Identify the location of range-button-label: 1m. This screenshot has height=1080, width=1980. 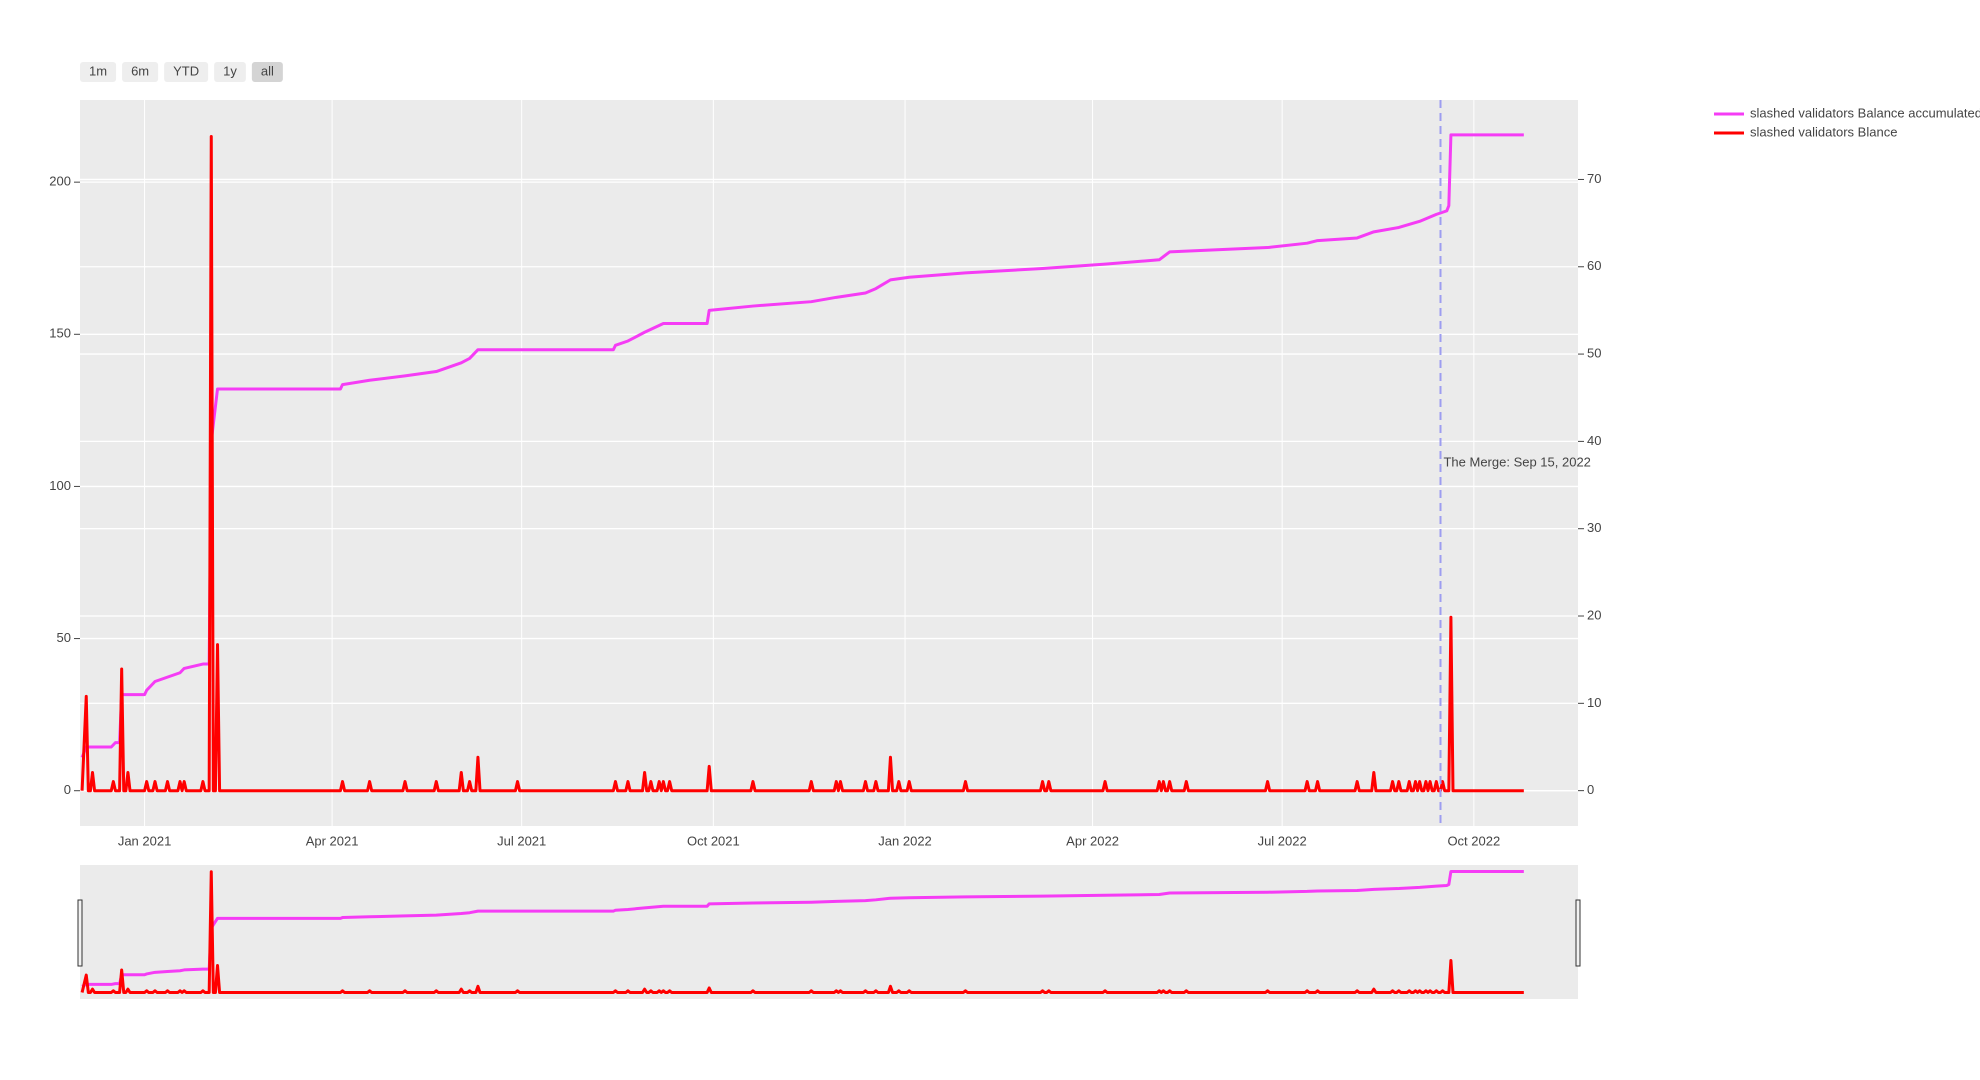
(98, 70).